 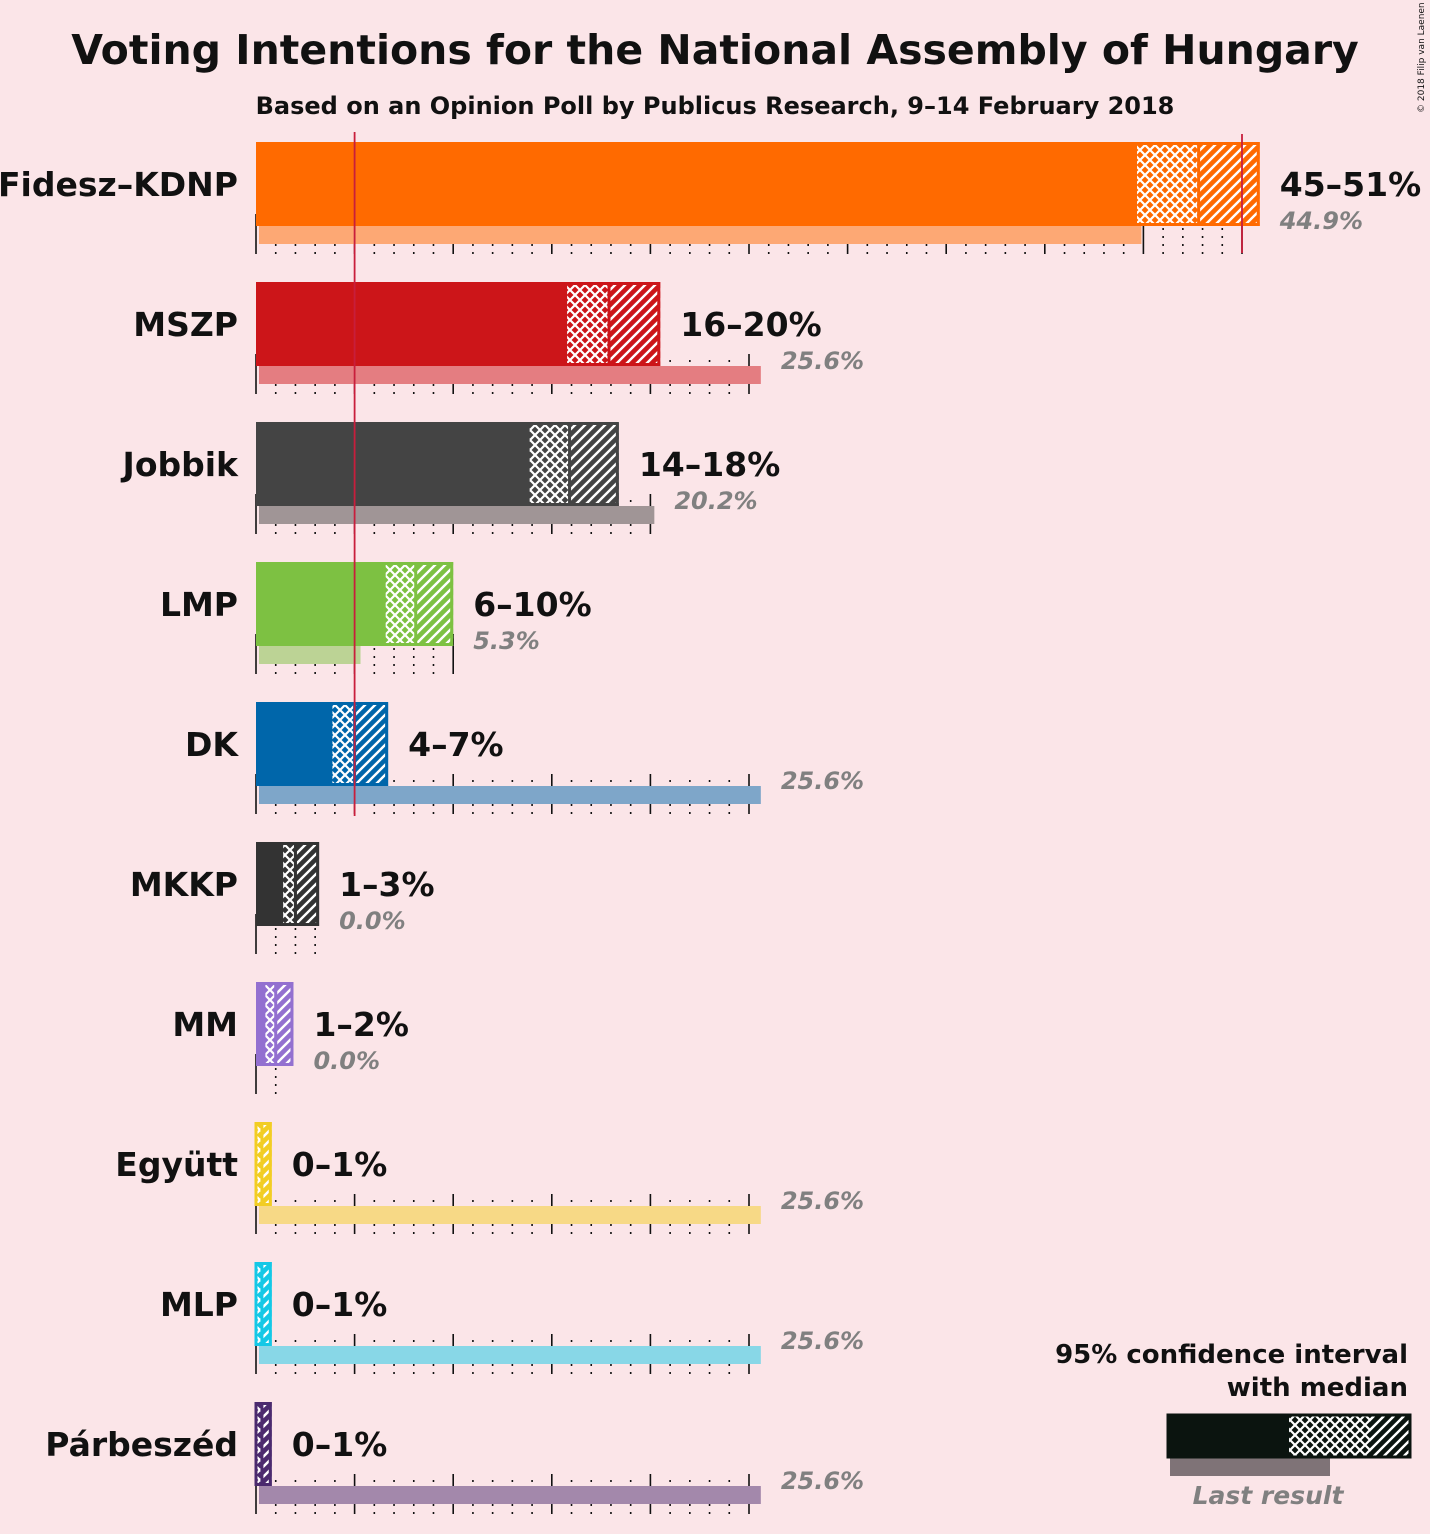 What do you see at coordinates (750, 324) in the screenshot?
I see `range-label-mszp: 16–20%` at bounding box center [750, 324].